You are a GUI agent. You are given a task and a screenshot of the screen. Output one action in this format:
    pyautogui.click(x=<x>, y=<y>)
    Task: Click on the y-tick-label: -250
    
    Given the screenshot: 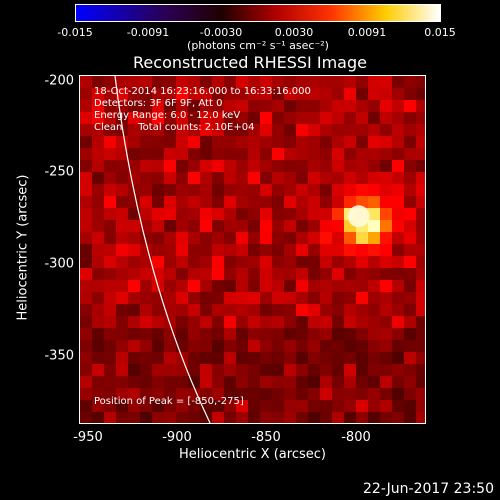 What is the action you would take?
    pyautogui.click(x=59, y=172)
    